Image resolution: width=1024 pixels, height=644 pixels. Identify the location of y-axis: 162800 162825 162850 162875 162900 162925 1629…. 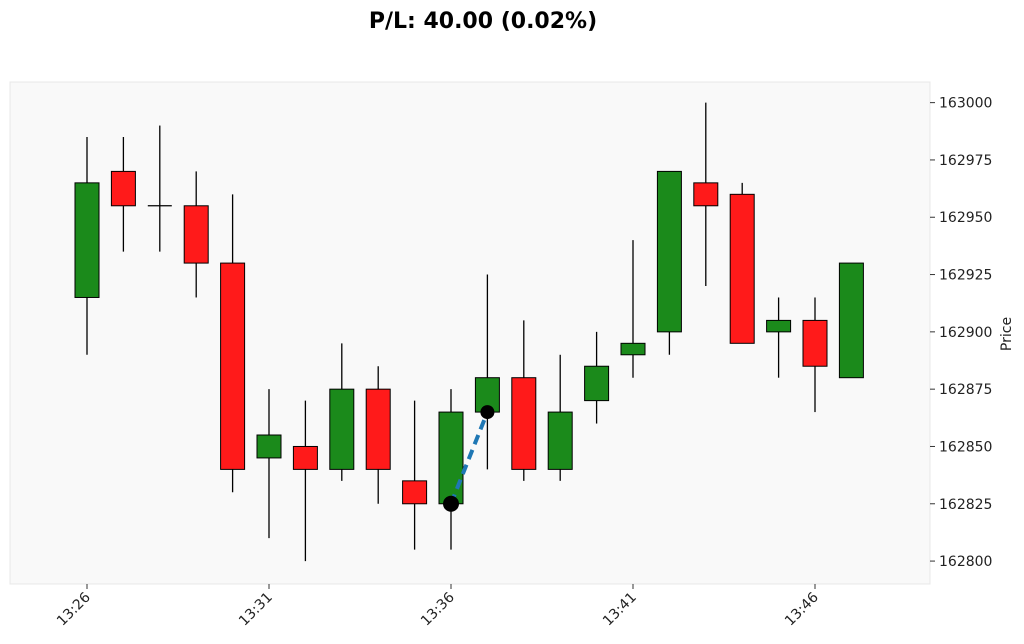
(961, 333).